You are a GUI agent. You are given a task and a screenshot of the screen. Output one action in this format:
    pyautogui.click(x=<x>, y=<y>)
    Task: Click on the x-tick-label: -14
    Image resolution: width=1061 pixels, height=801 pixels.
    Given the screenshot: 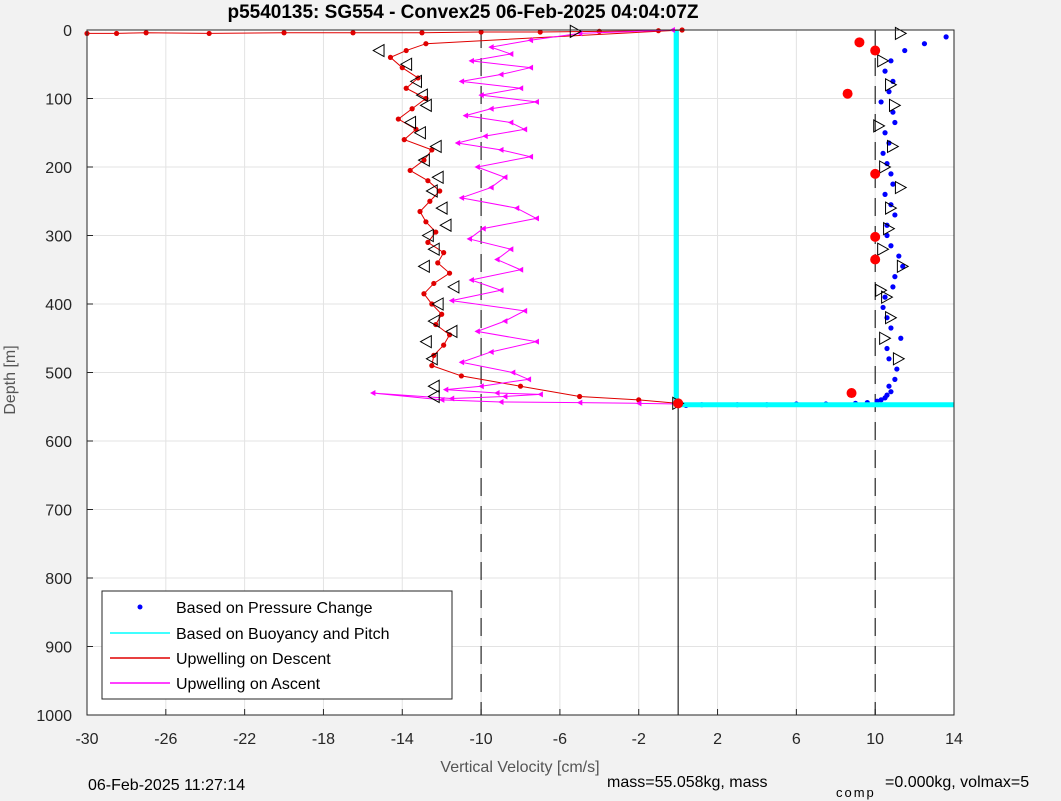 What is the action you would take?
    pyautogui.click(x=402, y=739)
    